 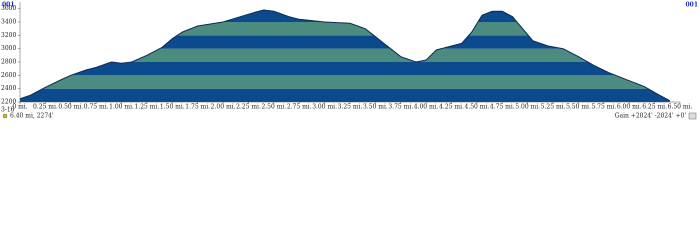 What do you see at coordinates (8, 75) in the screenshot?
I see `y-tick-label: 2600` at bounding box center [8, 75].